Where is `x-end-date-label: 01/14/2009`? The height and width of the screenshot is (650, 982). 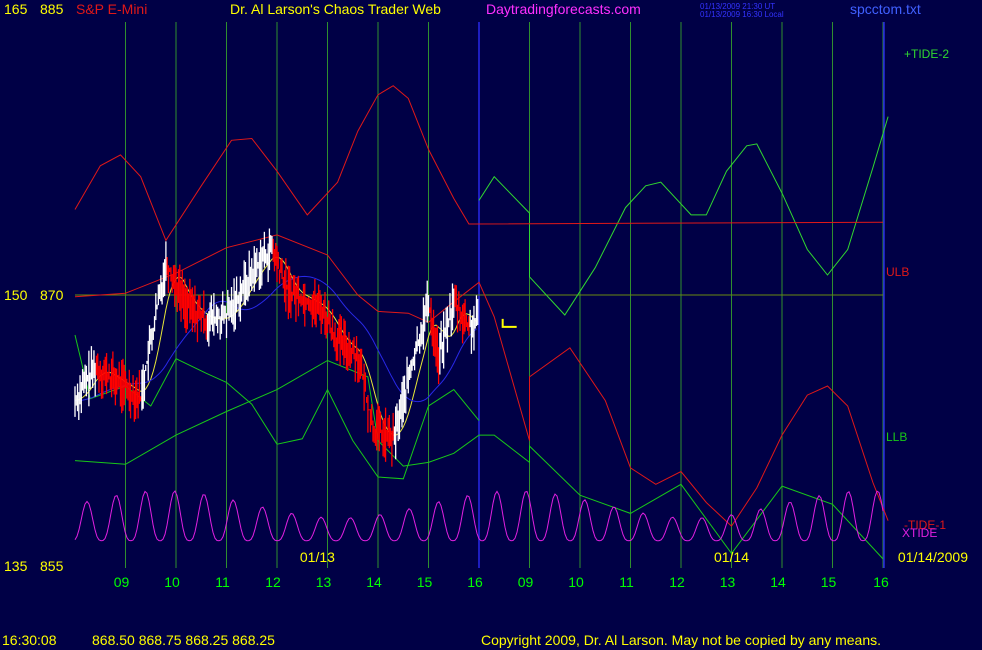 x-end-date-label: 01/14/2009 is located at coordinates (933, 557).